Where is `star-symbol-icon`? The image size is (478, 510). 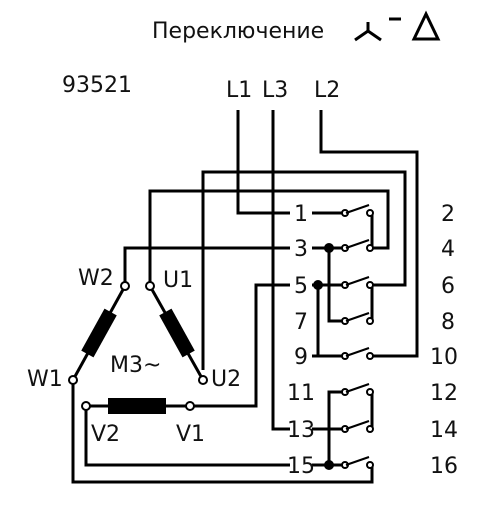
star-symbol-icon is located at coordinates (368, 32).